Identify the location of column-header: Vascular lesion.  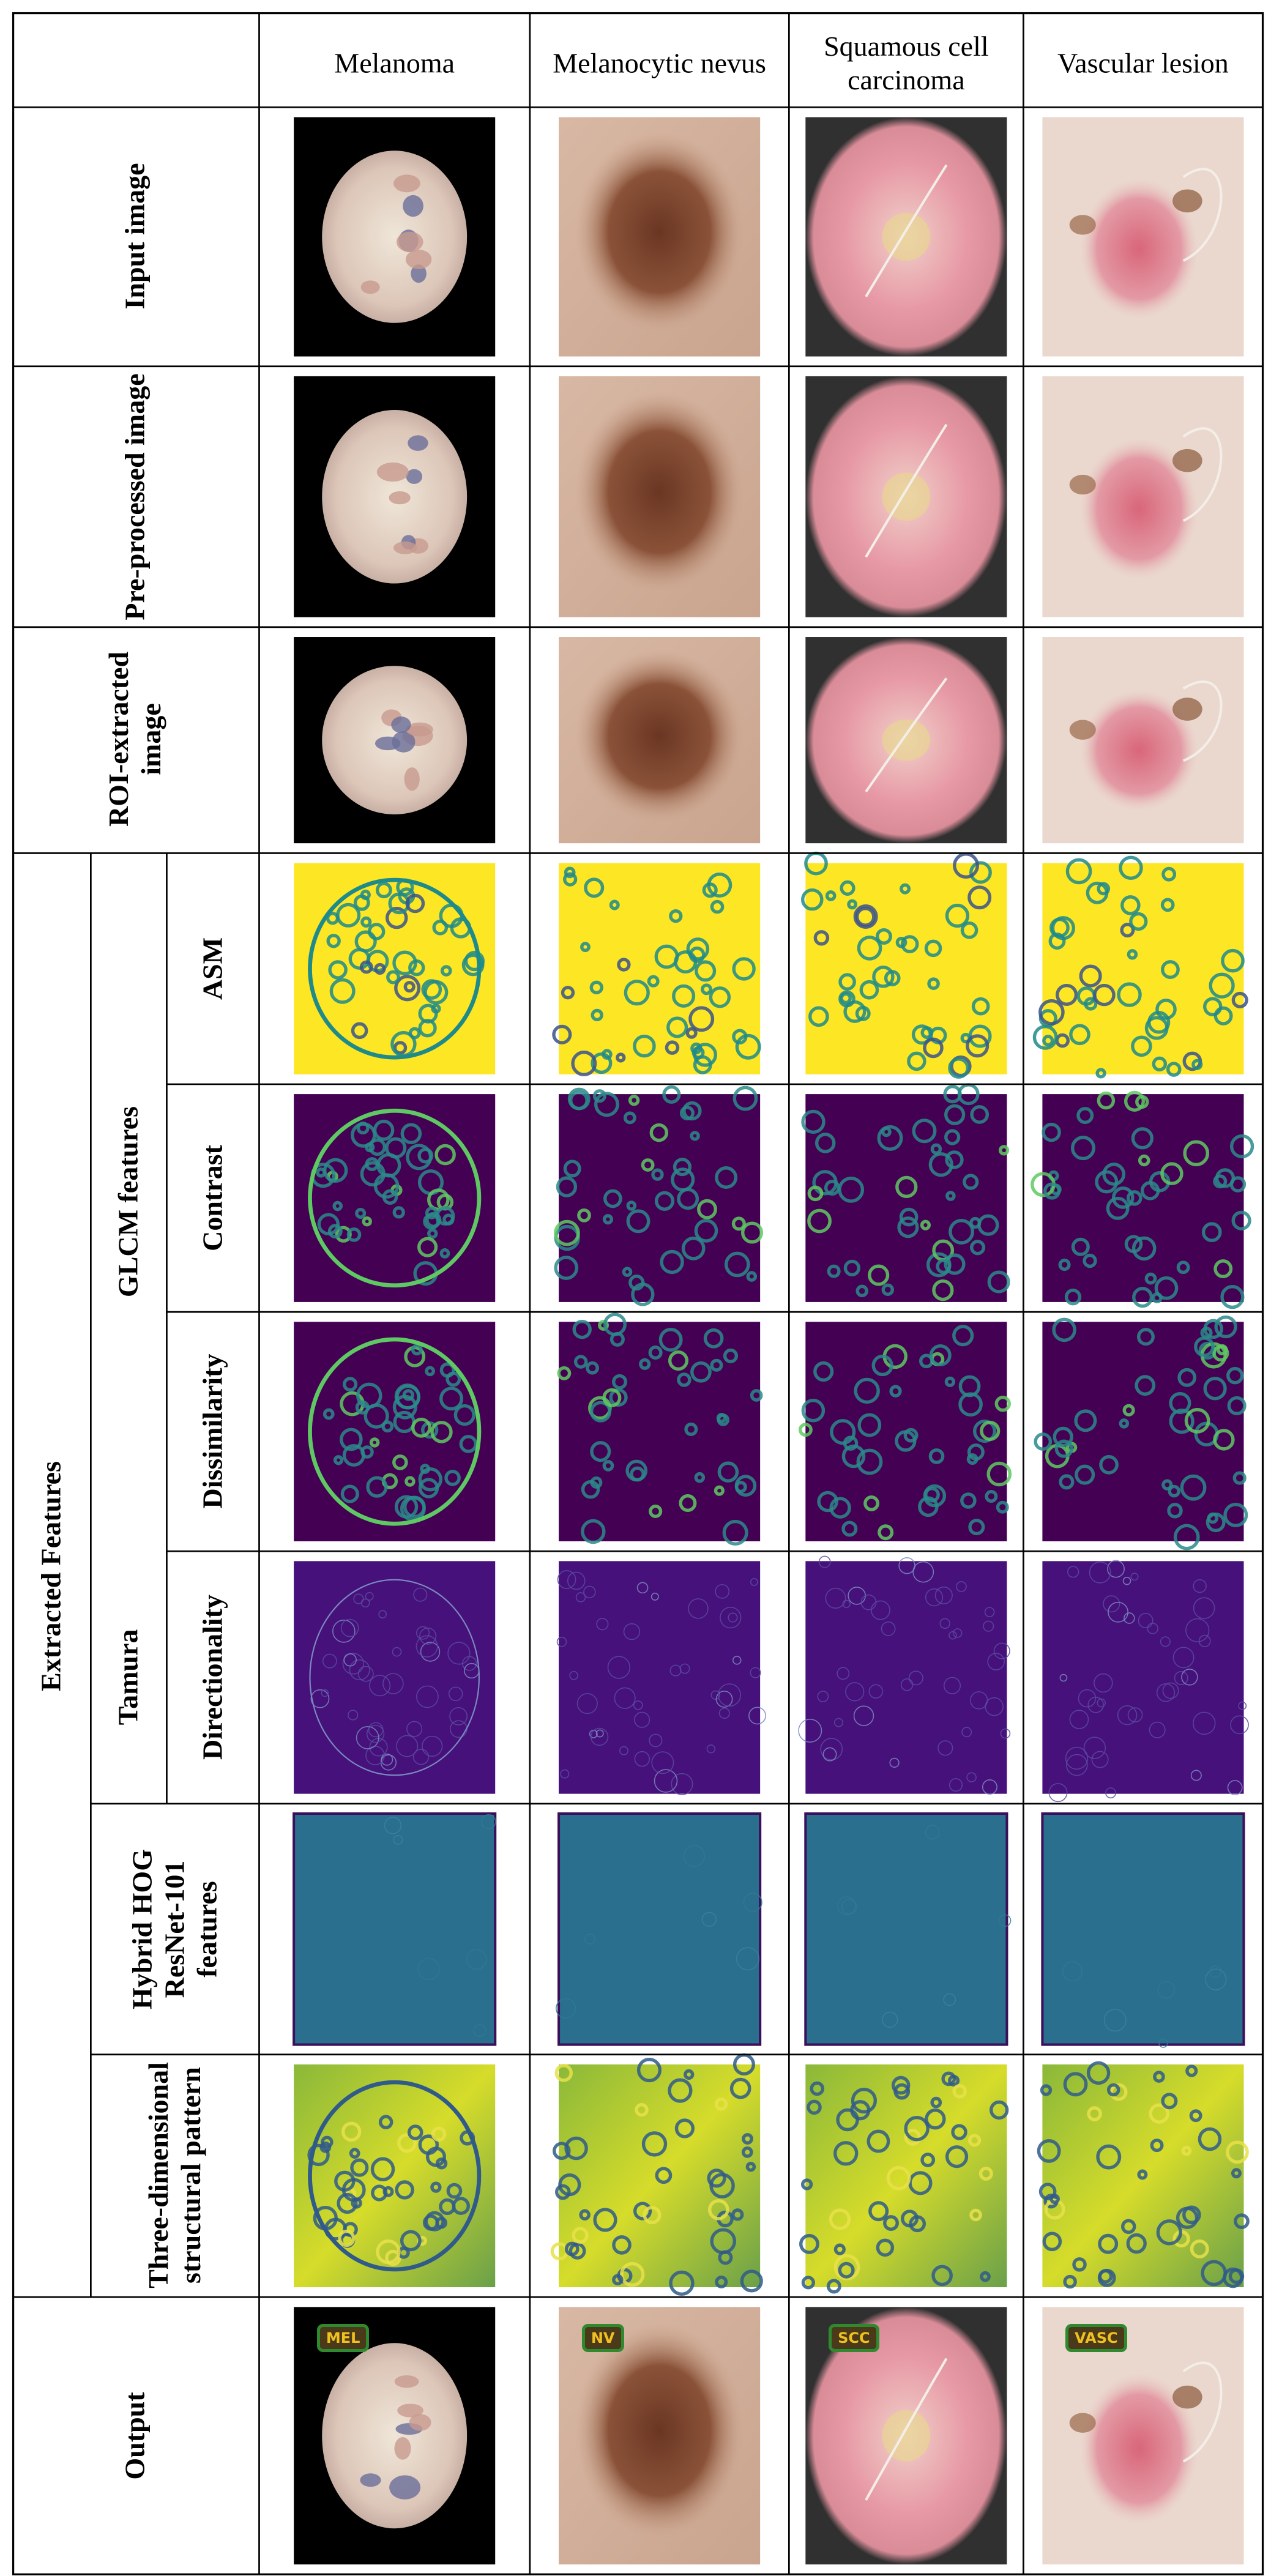
(1143, 63).